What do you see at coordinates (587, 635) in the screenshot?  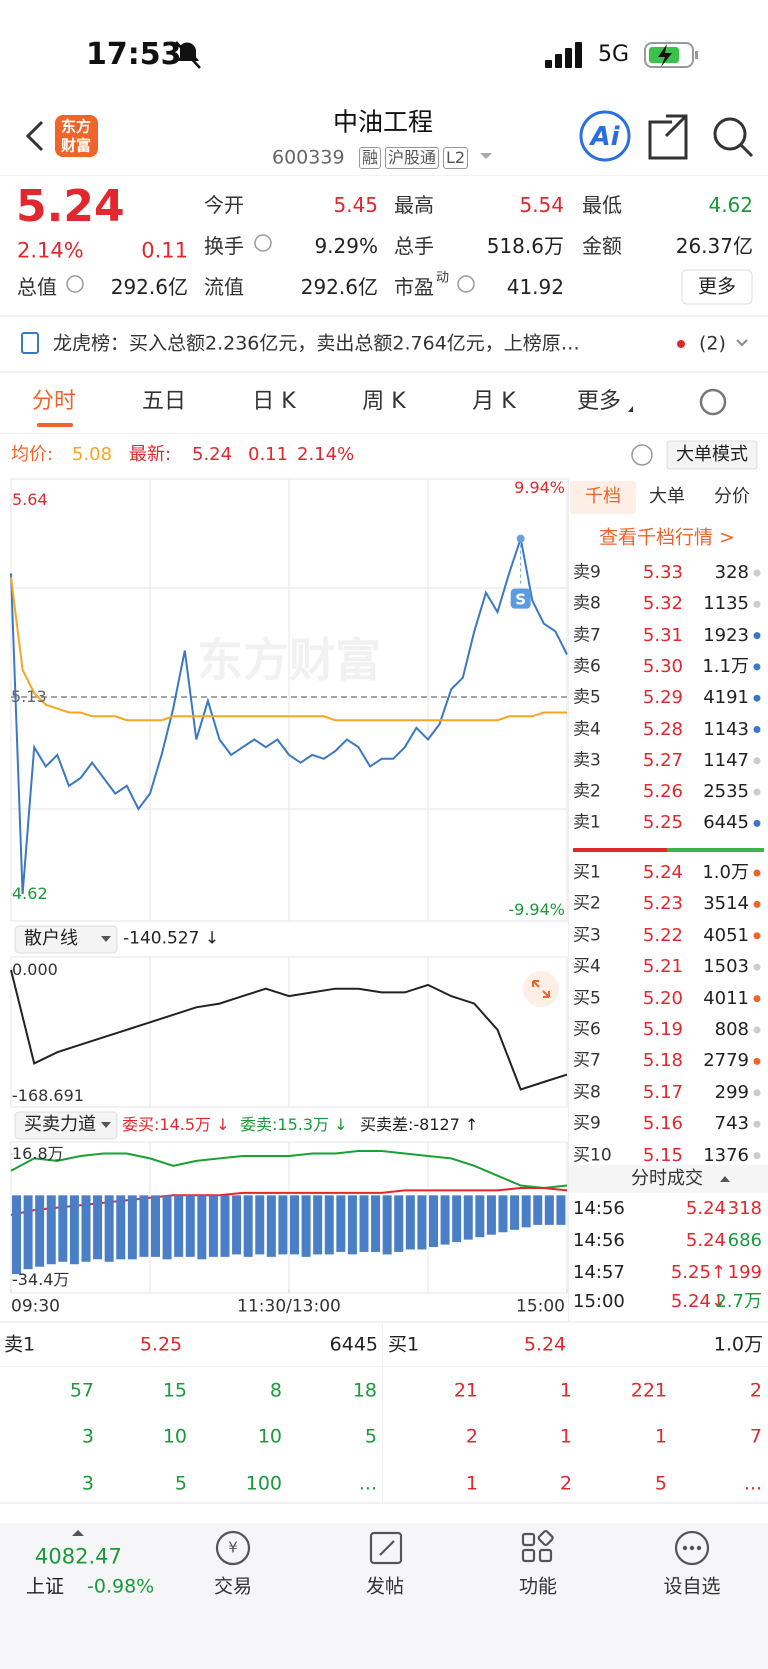 I see `level-label: 卖7` at bounding box center [587, 635].